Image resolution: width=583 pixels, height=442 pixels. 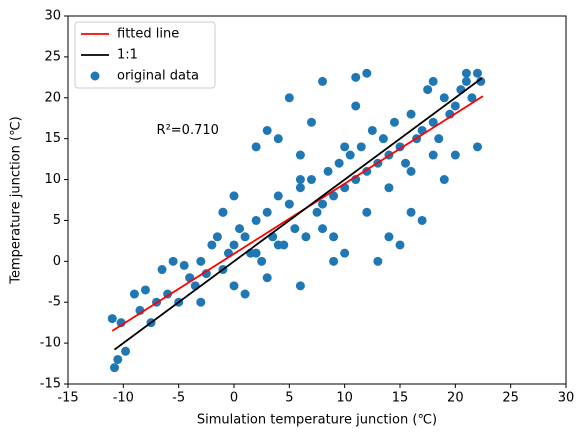 I want to click on y-tick-label: -15, so click(x=50, y=384).